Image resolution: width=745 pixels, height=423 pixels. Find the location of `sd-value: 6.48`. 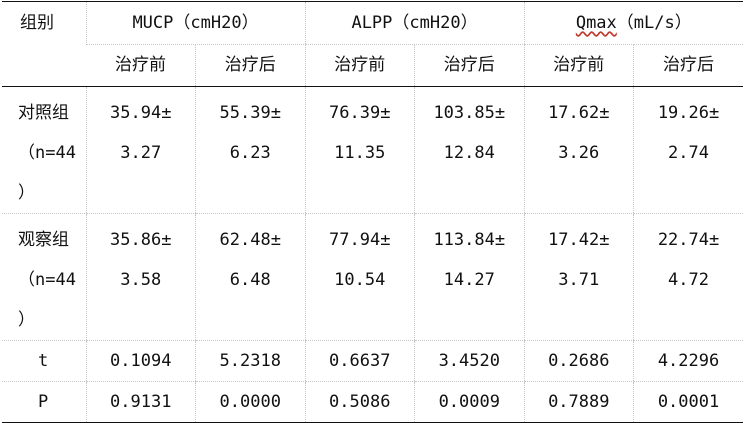

sd-value: 6.48 is located at coordinates (250, 280).